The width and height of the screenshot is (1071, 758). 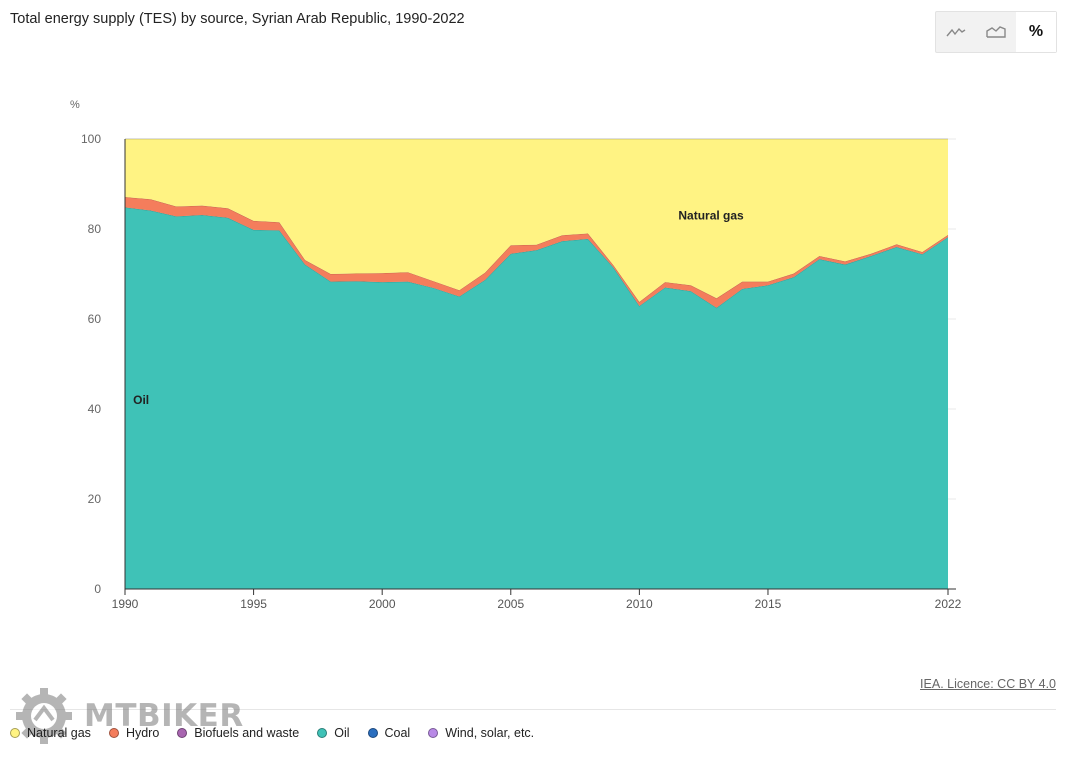 I want to click on area-chart-button, so click(x=996, y=32).